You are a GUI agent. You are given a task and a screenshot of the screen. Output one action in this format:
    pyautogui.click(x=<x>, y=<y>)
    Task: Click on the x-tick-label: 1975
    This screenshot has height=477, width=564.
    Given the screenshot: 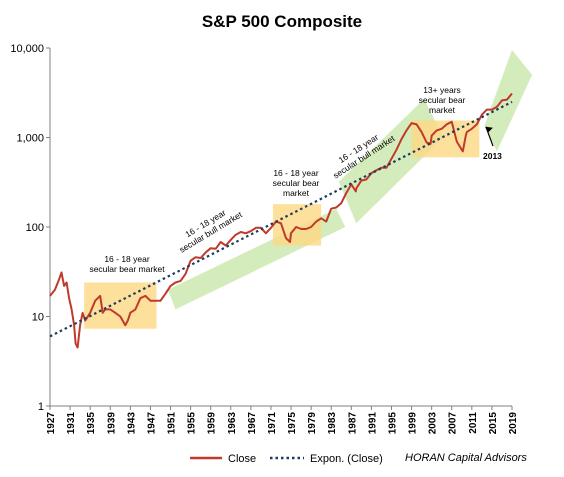 What is the action you would take?
    pyautogui.click(x=292, y=423)
    